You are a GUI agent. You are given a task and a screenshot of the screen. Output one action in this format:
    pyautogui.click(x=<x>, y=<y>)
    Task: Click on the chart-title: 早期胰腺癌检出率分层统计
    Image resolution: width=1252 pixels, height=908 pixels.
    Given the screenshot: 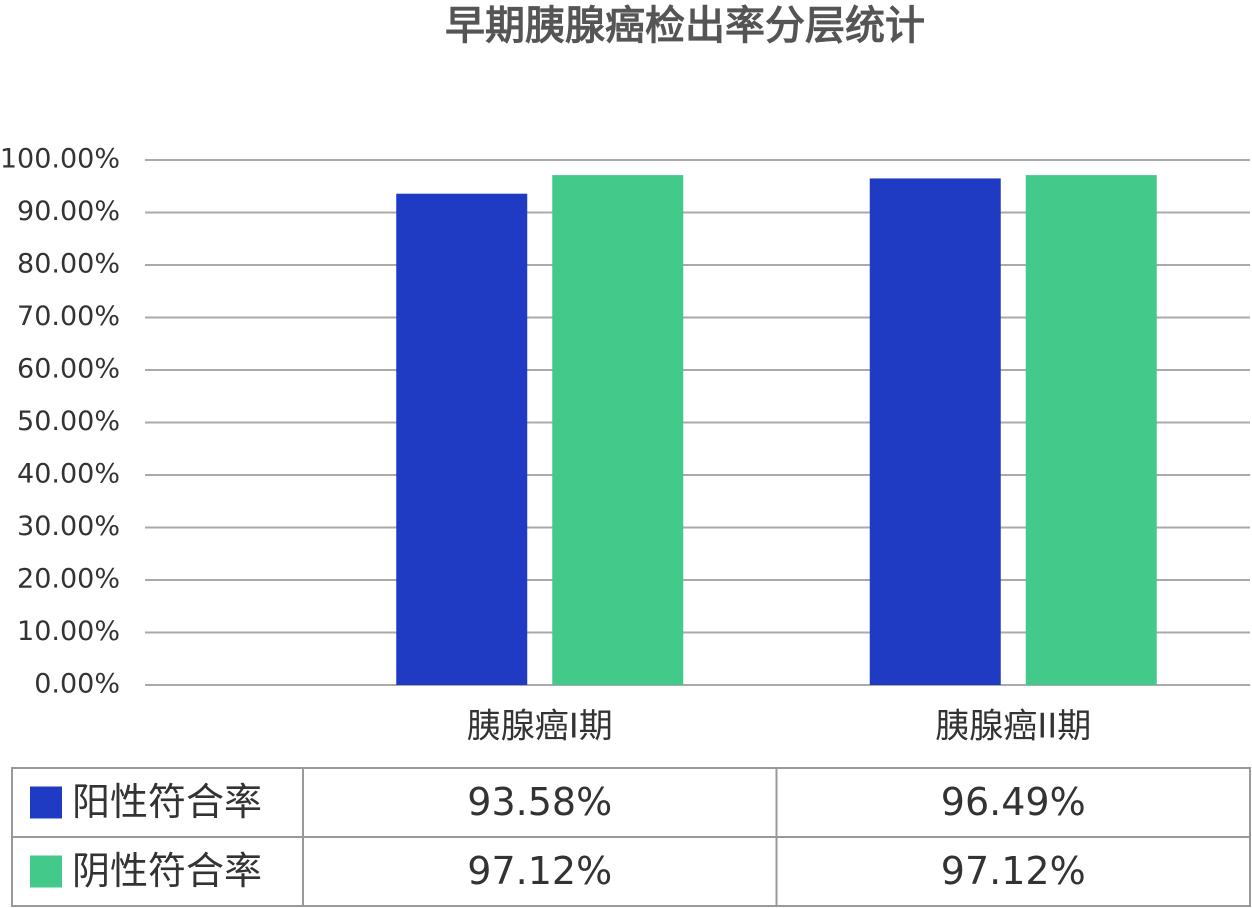 What is the action you would take?
    pyautogui.click(x=685, y=26)
    